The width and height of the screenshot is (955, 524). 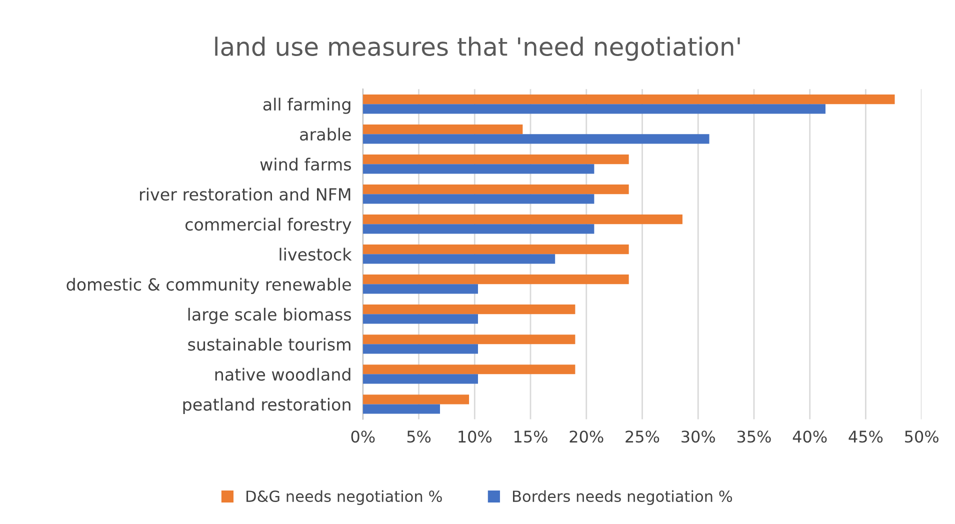 What do you see at coordinates (643, 436) in the screenshot?
I see `x-tick-label: 25%` at bounding box center [643, 436].